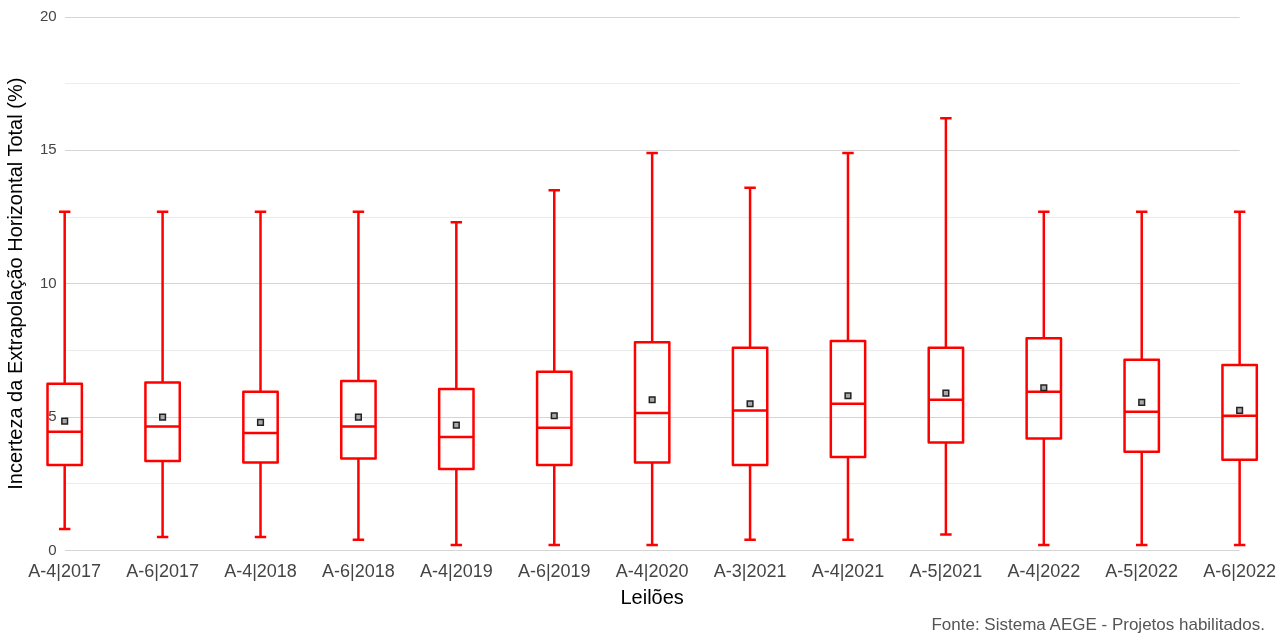 The image size is (1279, 637). What do you see at coordinates (48, 149) in the screenshot?
I see `y-tick-label: 15` at bounding box center [48, 149].